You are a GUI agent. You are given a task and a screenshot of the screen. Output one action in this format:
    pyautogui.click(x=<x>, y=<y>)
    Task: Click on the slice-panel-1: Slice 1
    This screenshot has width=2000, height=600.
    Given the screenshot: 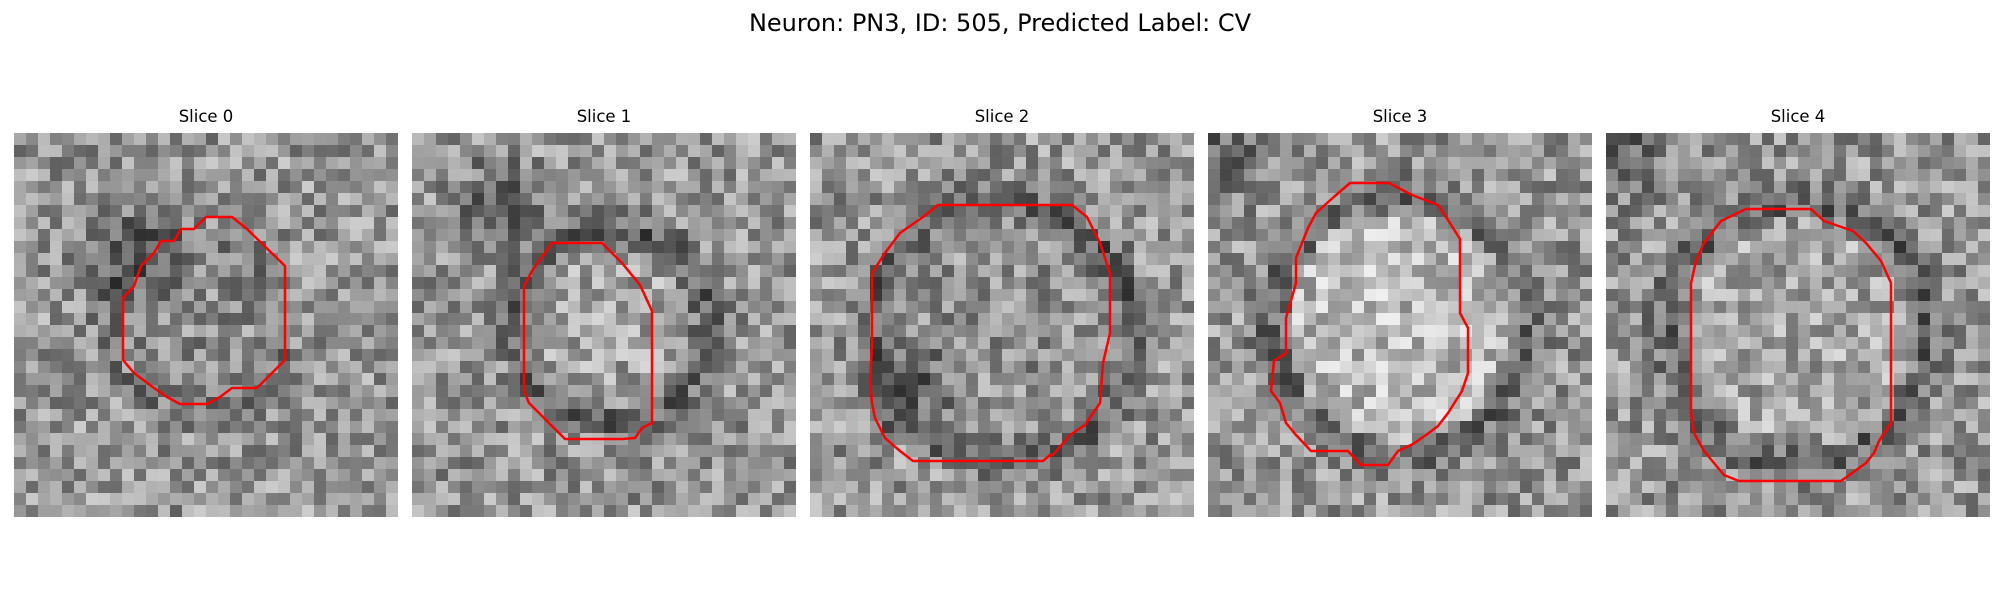 What is the action you would take?
    pyautogui.click(x=604, y=311)
    